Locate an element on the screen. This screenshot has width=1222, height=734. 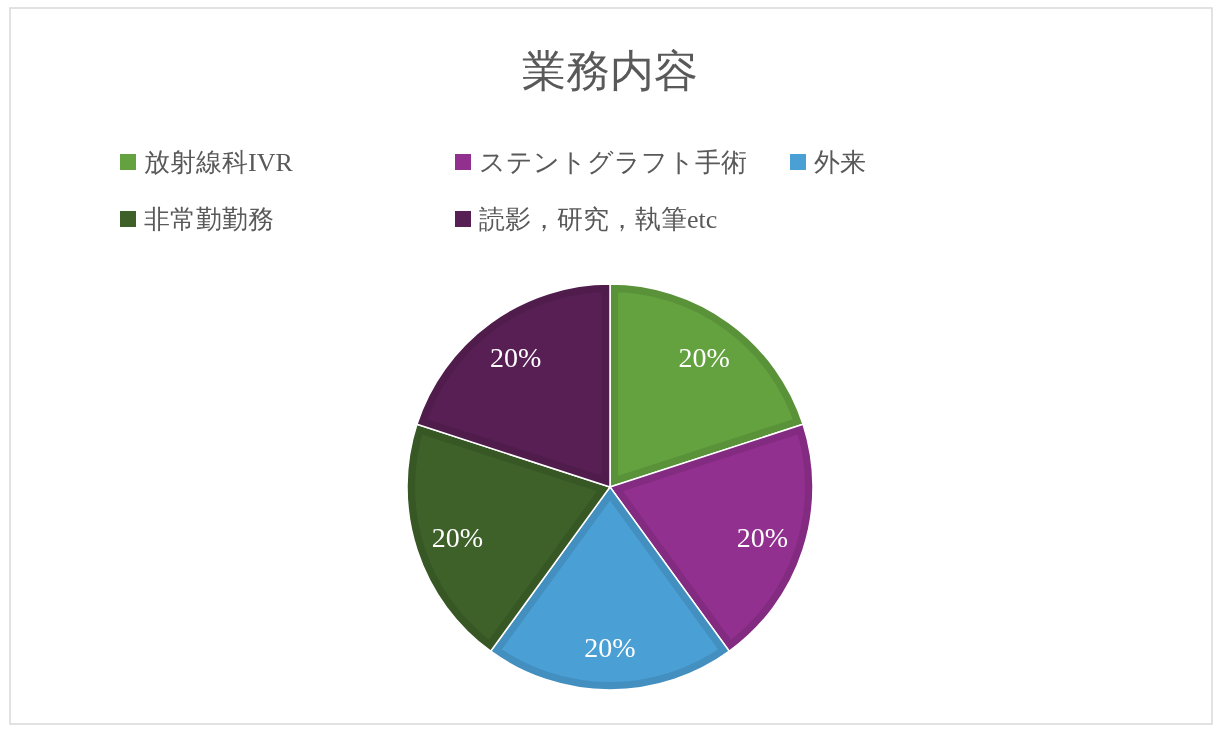
chart-title: 業務内容 is located at coordinates (610, 71).